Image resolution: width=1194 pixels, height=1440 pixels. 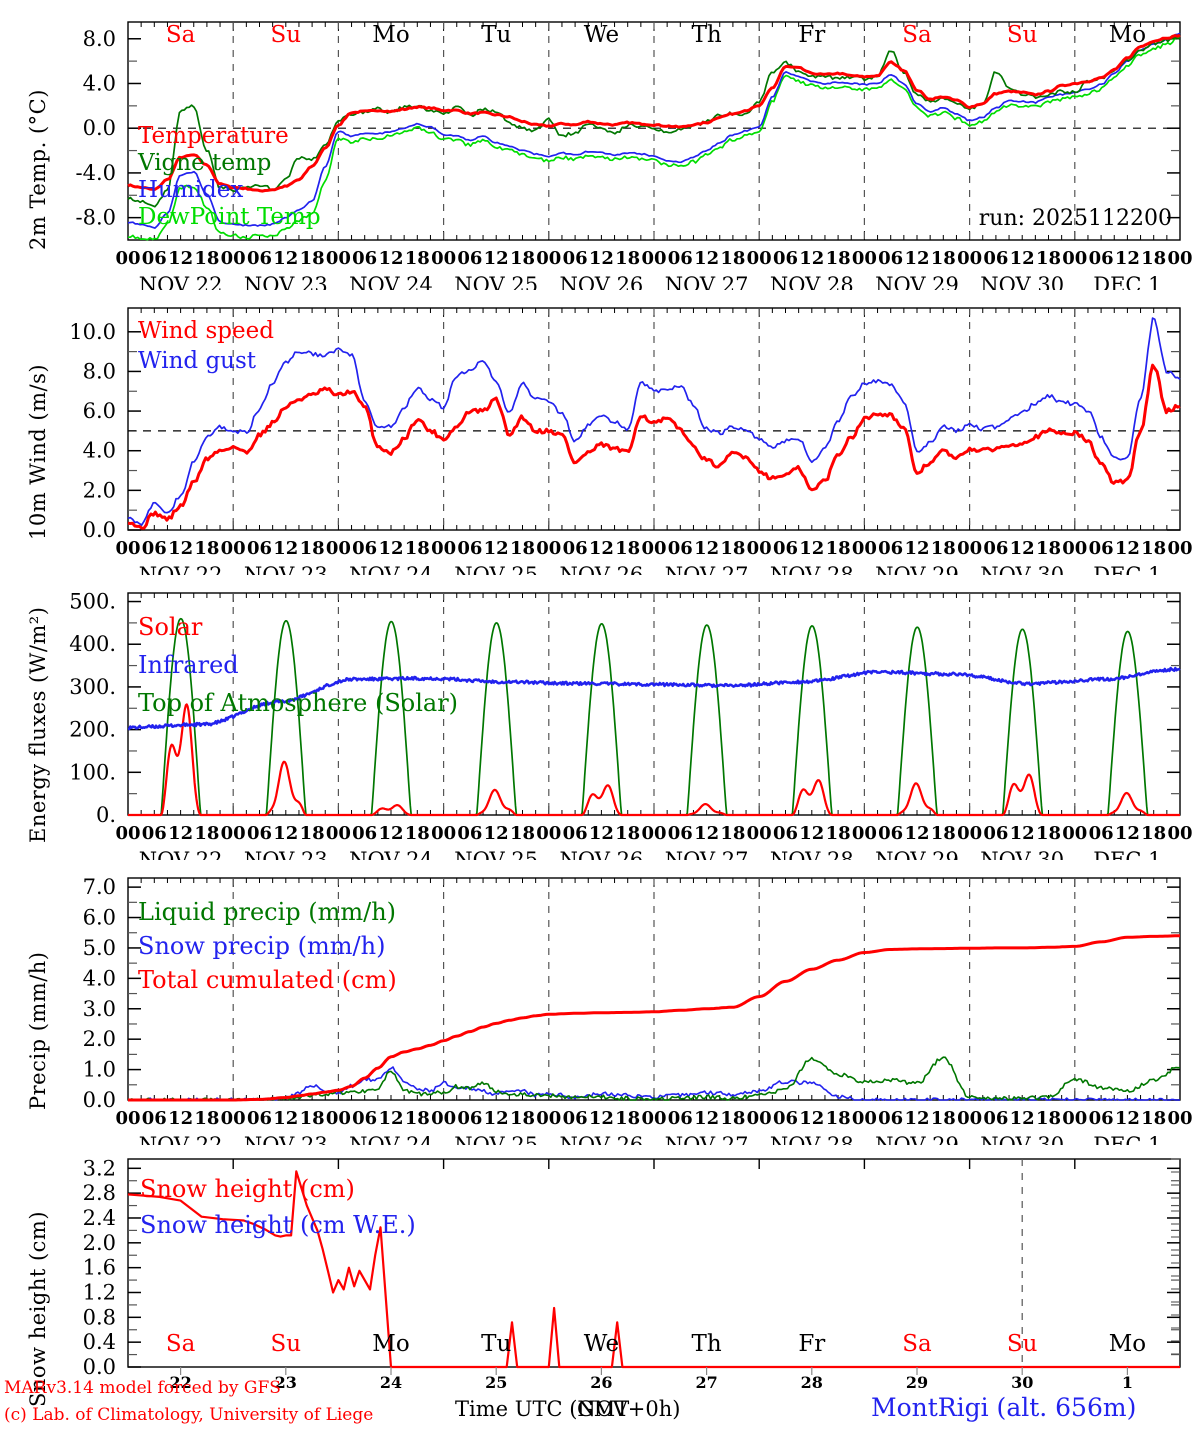 What do you see at coordinates (603, 1409) in the screenshot?
I see `time-axis-label-overlap: GMT` at bounding box center [603, 1409].